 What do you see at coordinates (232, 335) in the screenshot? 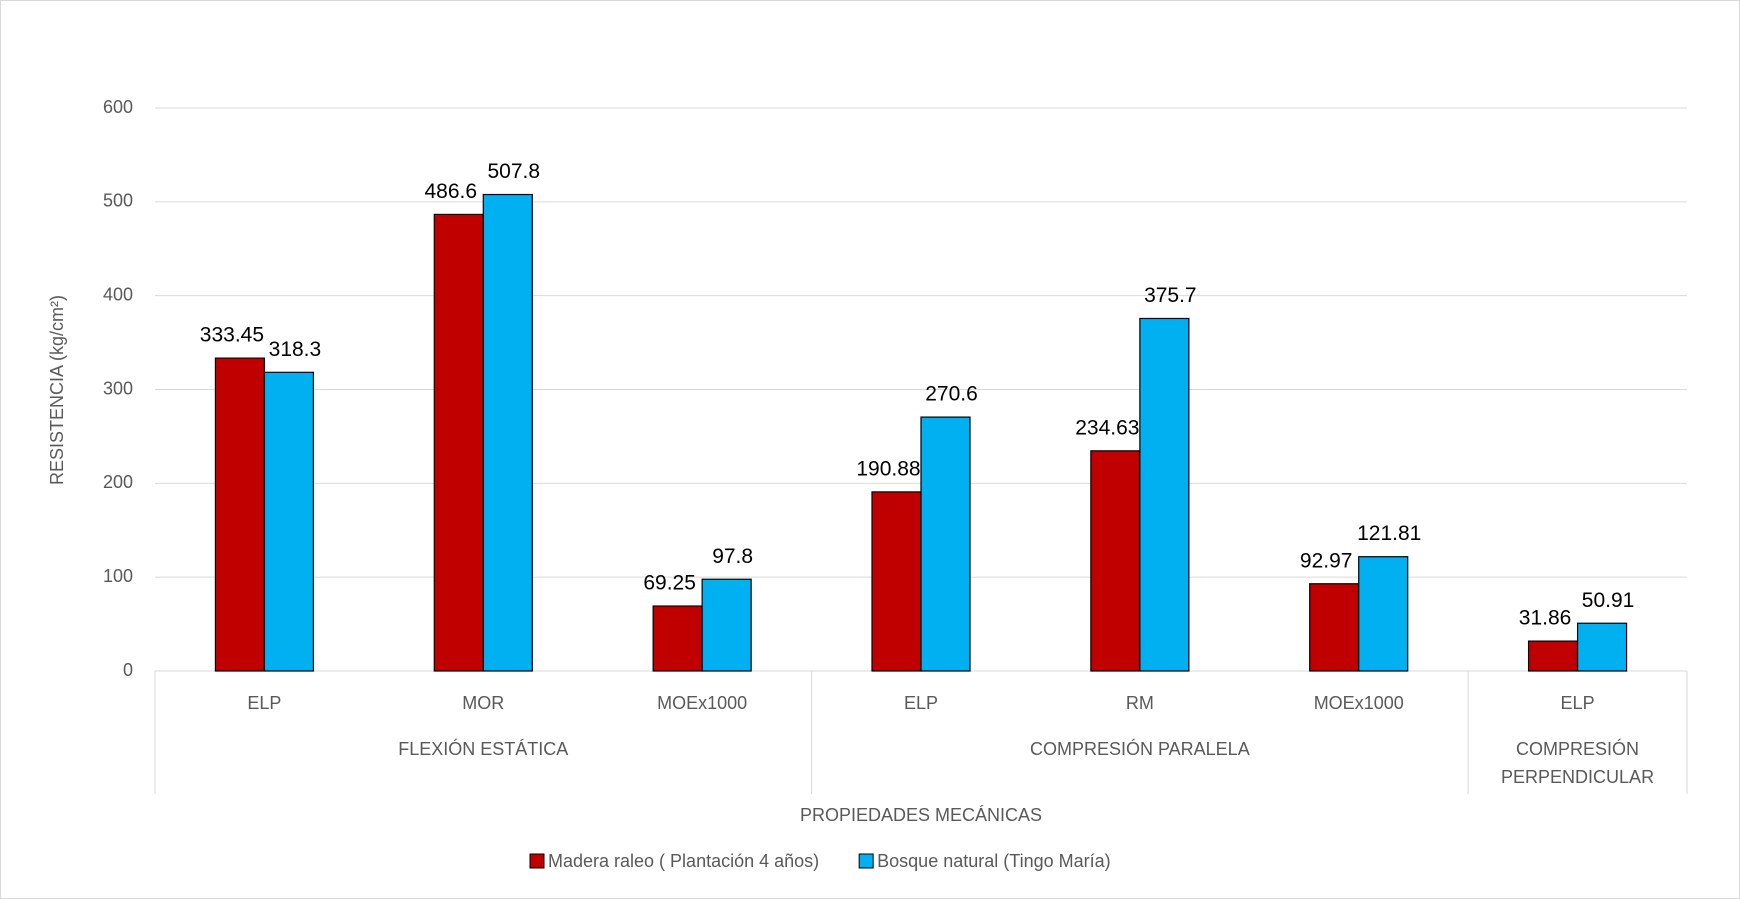
I see `value-label: 333.45` at bounding box center [232, 335].